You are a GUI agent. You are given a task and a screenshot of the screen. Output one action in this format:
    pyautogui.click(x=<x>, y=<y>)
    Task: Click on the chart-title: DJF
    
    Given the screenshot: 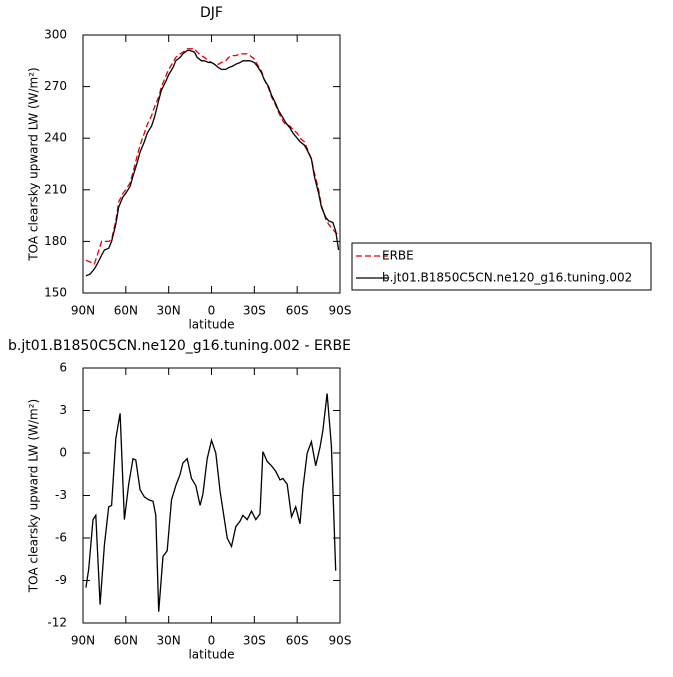 What is the action you would take?
    pyautogui.click(x=211, y=13)
    